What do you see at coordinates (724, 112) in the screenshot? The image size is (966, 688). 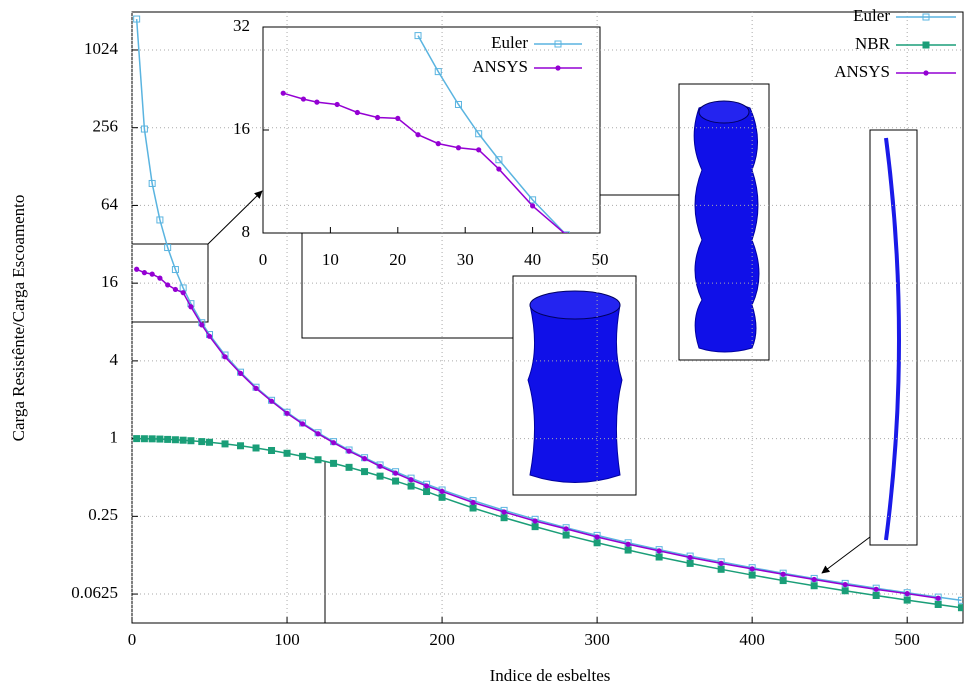 I see `tall-cylinder-top` at bounding box center [724, 112].